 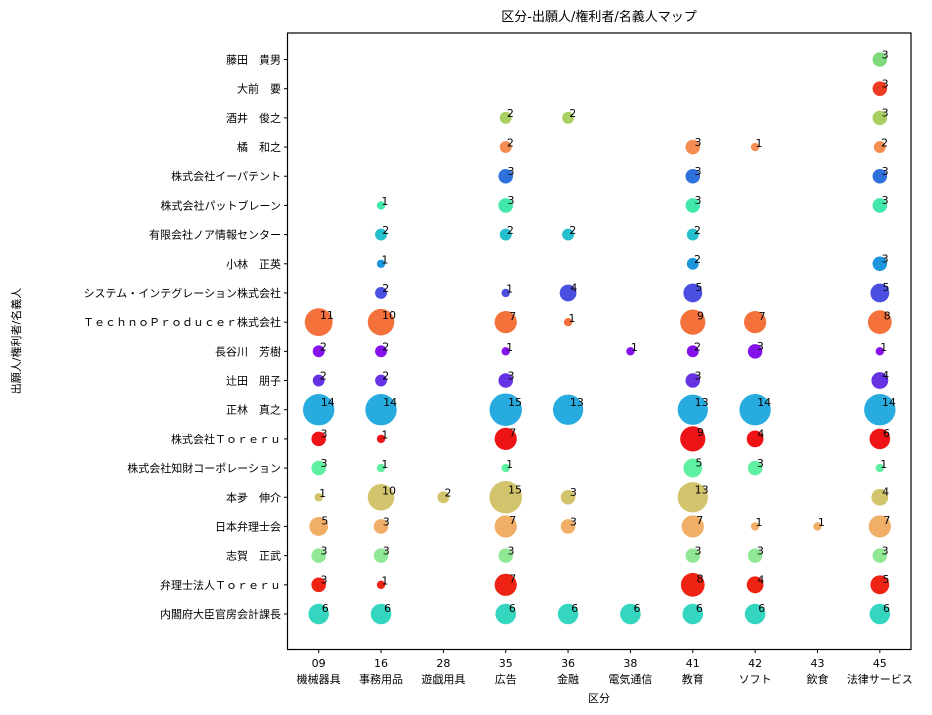 I want to click on y-tick-label: システム・インテグレーション株式会社, so click(x=182, y=293).